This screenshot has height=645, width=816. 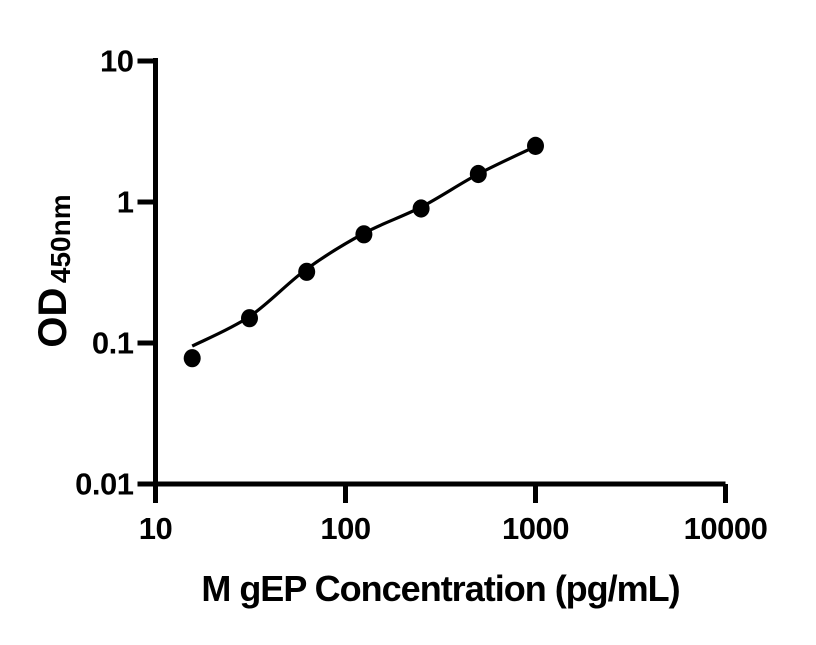 I want to click on y-axis-title-subscript: 450nm, so click(x=60, y=238).